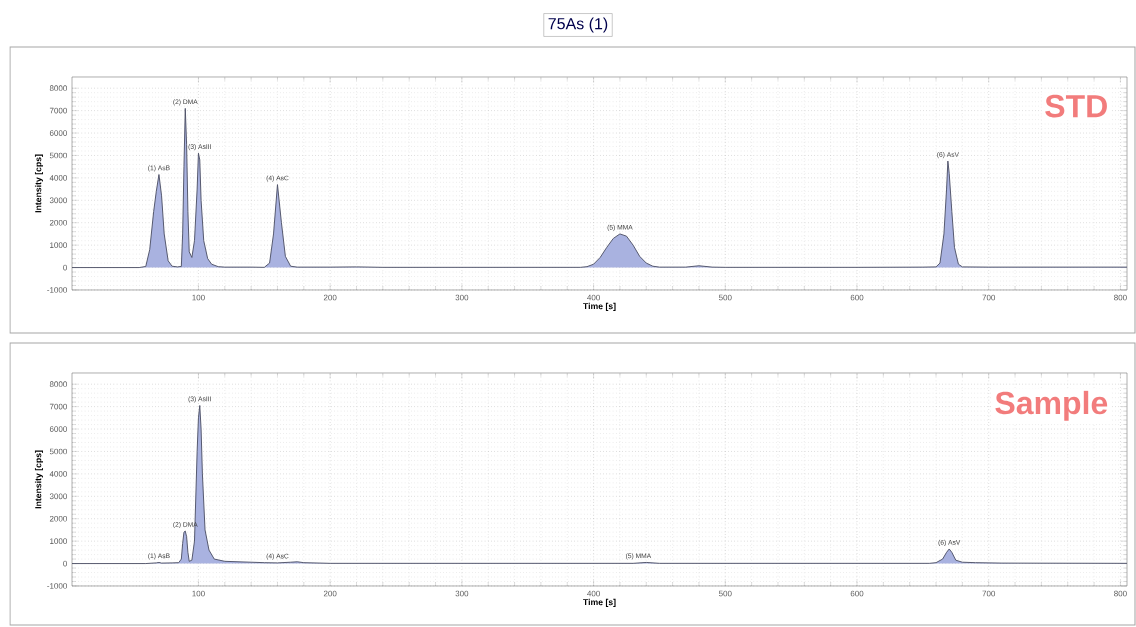  What do you see at coordinates (1051, 405) in the screenshot?
I see `annotation: Sample` at bounding box center [1051, 405].